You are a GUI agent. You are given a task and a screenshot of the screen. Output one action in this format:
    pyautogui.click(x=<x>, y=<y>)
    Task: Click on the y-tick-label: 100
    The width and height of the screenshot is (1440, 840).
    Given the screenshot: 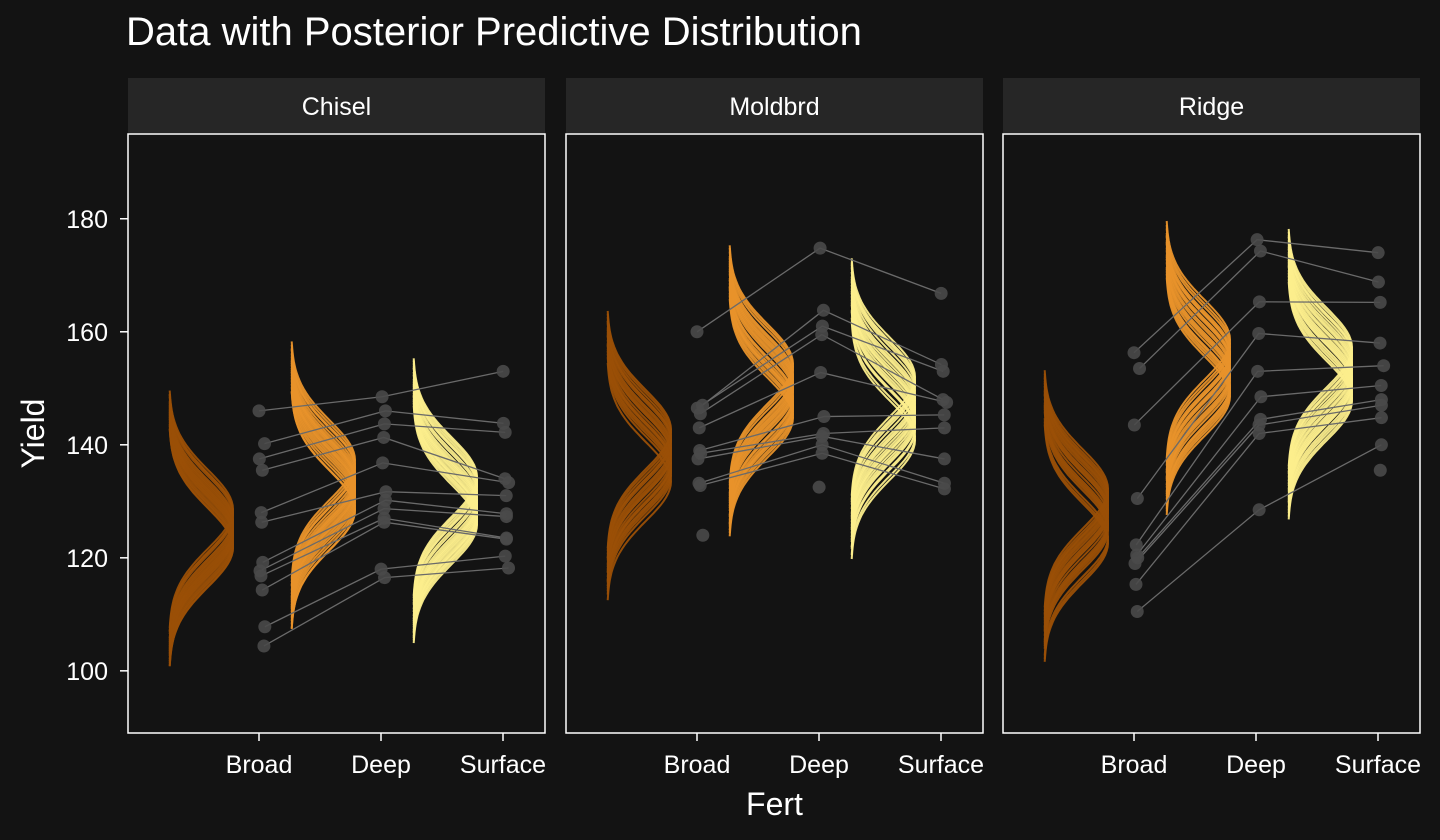 What is the action you would take?
    pyautogui.click(x=87, y=672)
    